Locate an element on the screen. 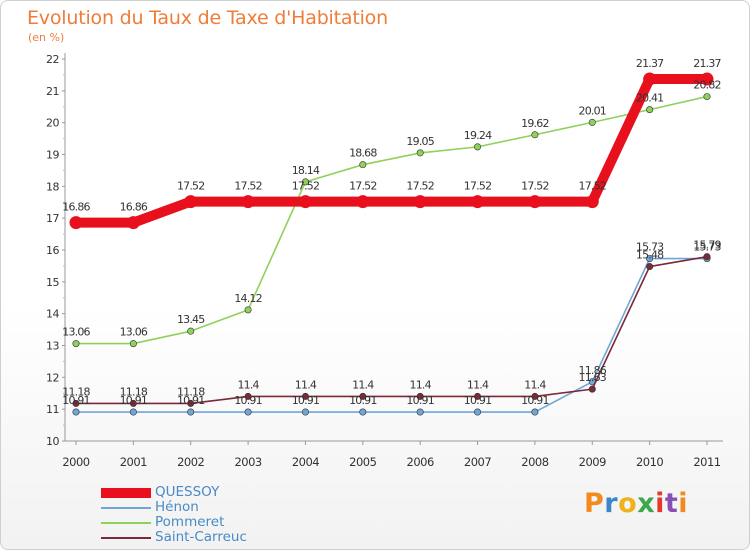  x-tick-label: 2003 is located at coordinates (247, 462).